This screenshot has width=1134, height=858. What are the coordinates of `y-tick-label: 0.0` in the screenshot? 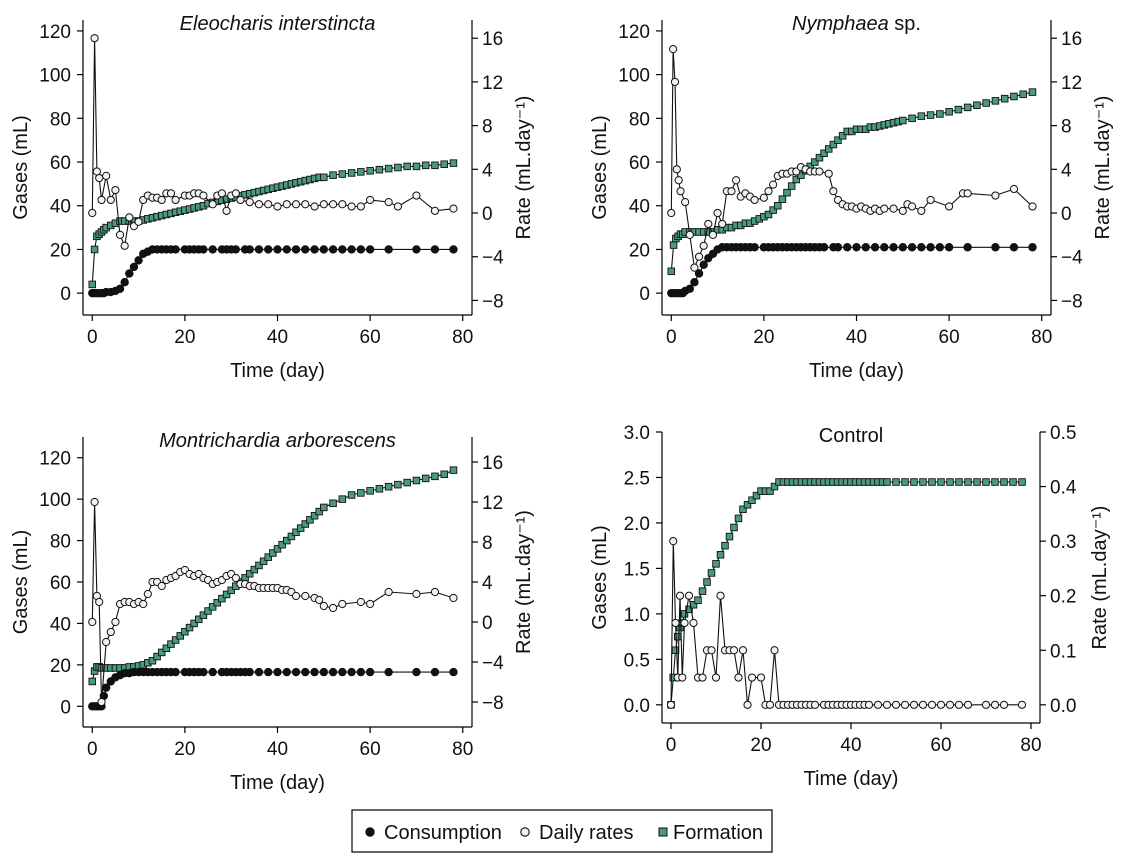 It's located at (637, 706).